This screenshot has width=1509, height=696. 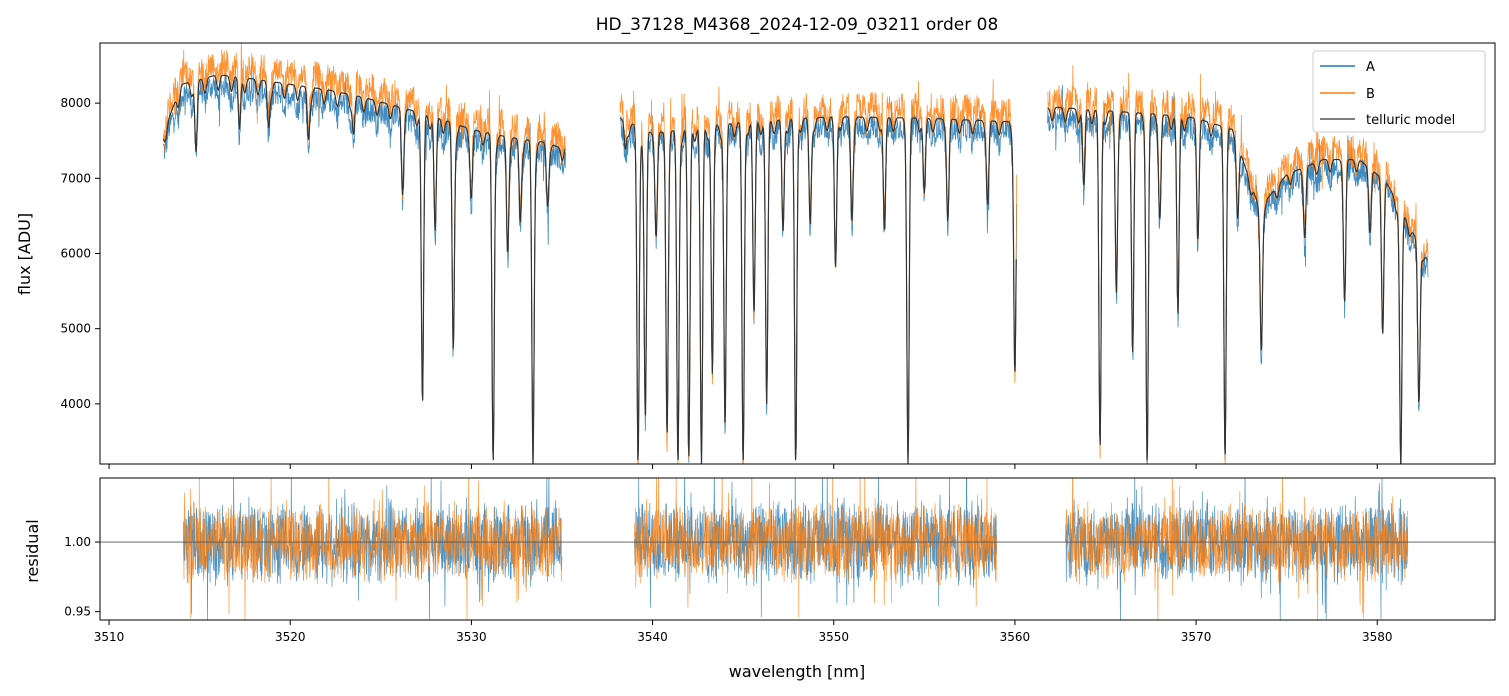 I want to click on legend-label-telluric: telluric model, so click(x=1410, y=120).